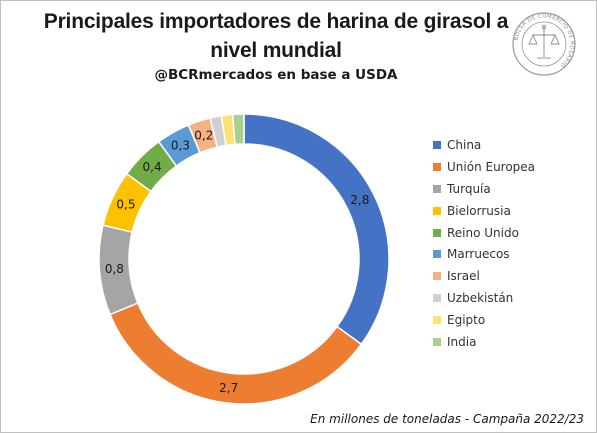 This screenshot has height=433, width=597. What do you see at coordinates (276, 75) in the screenshot?
I see `chart-subtitle: @BCRmercados en base a USDA` at bounding box center [276, 75].